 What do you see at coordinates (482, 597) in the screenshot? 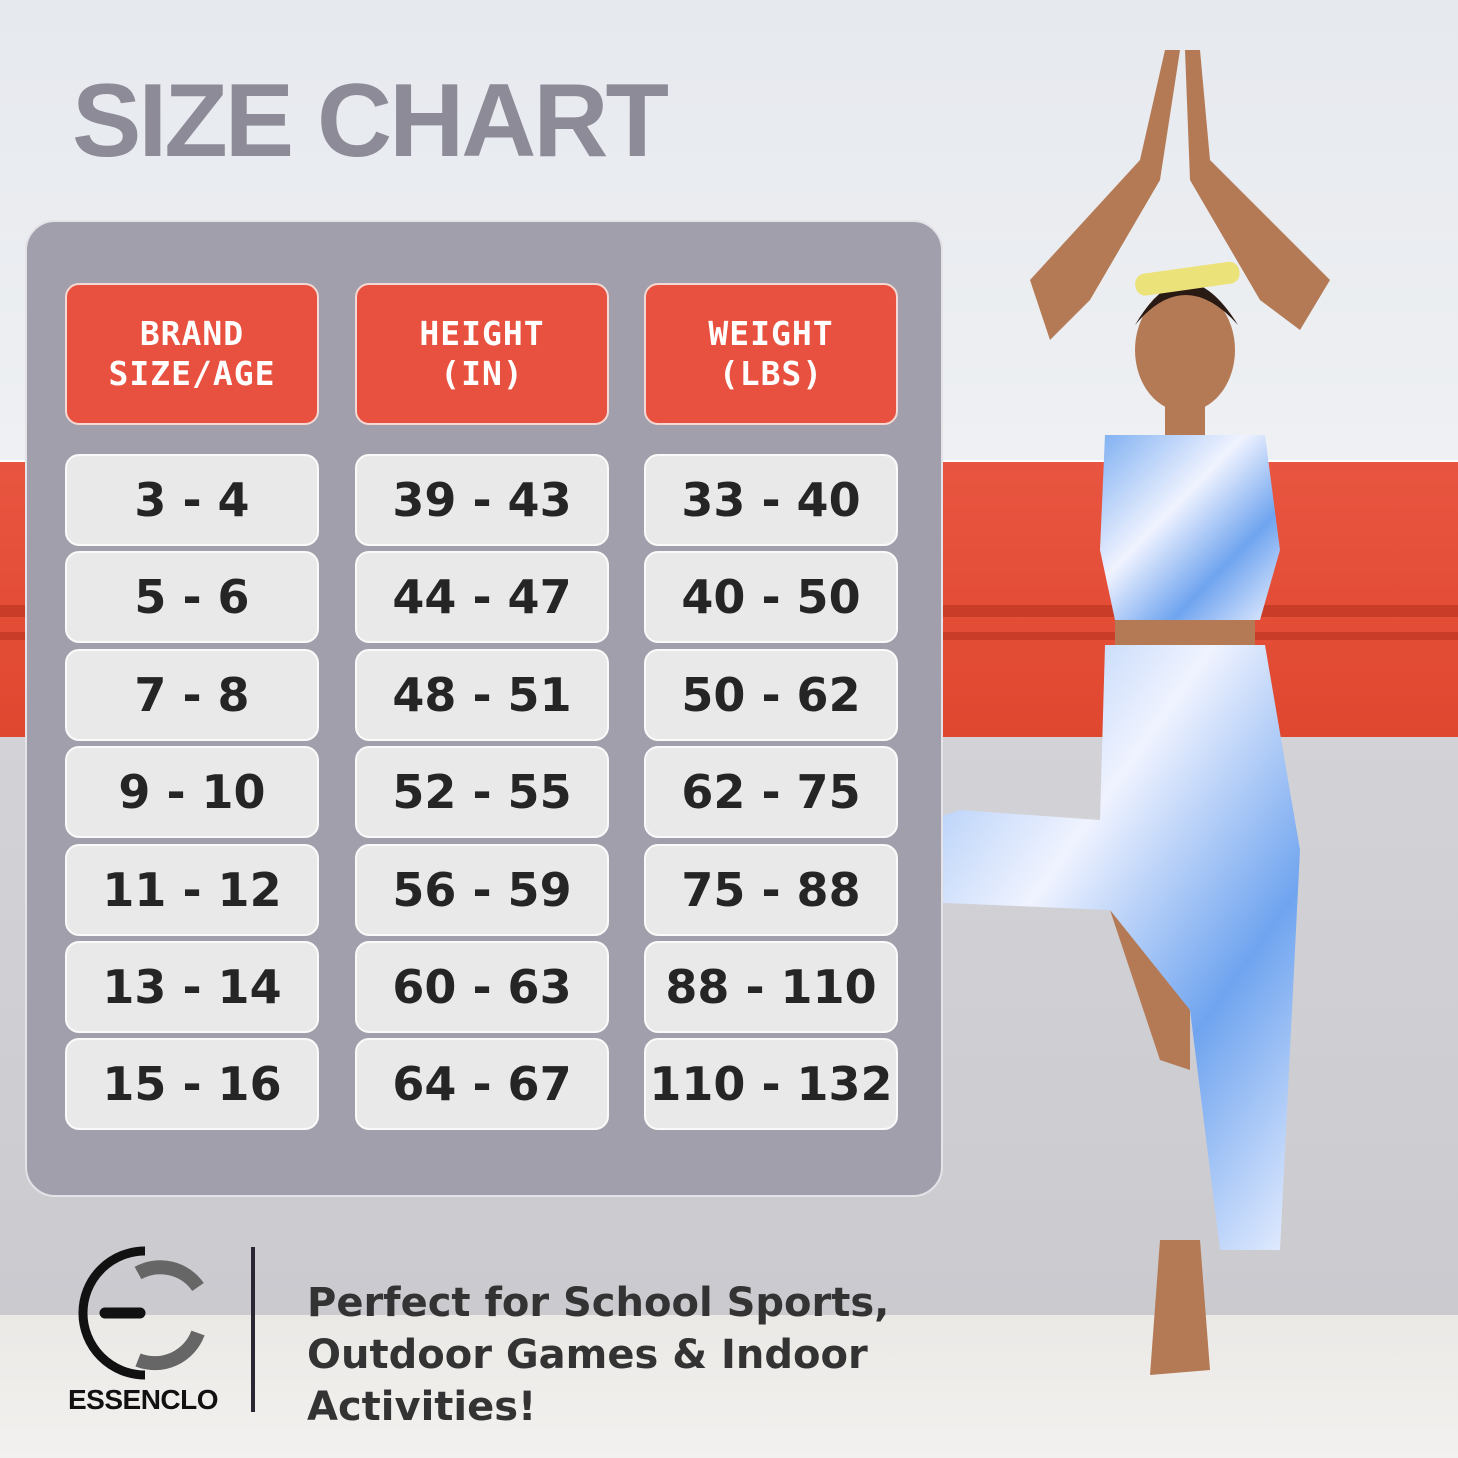
I see `table-cell: 44 - 47` at bounding box center [482, 597].